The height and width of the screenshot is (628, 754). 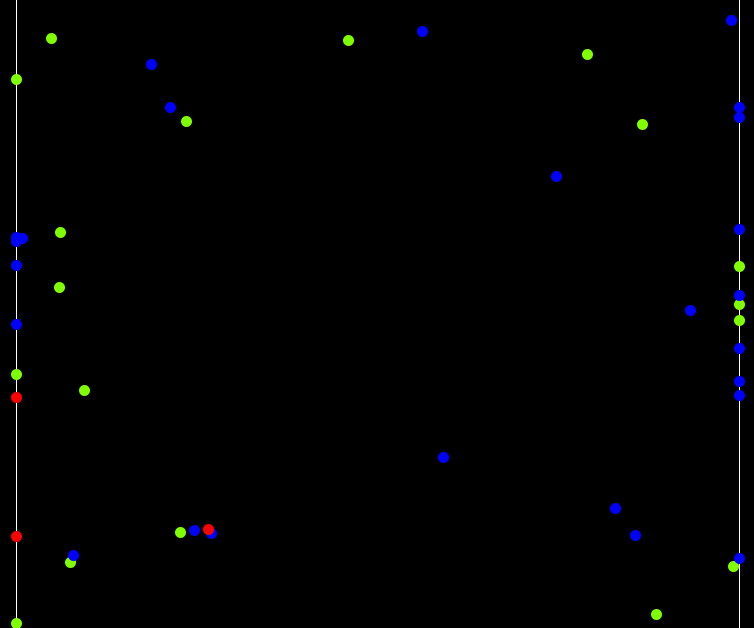 I want to click on right-wall, so click(x=739, y=314).